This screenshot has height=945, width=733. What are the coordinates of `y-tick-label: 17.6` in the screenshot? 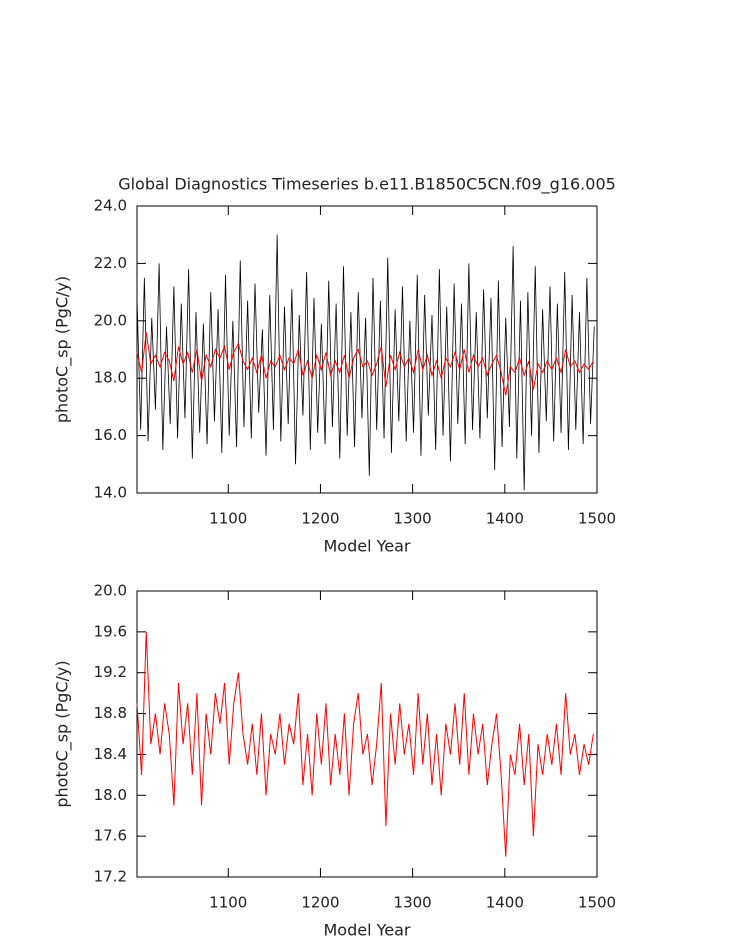 It's located at (110, 836).